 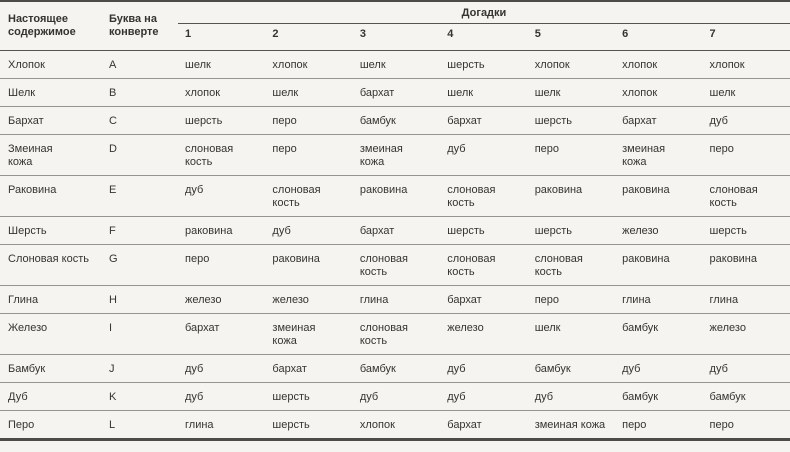 What do you see at coordinates (48, 396) in the screenshot?
I see `real-content-cell: Дуб` at bounding box center [48, 396].